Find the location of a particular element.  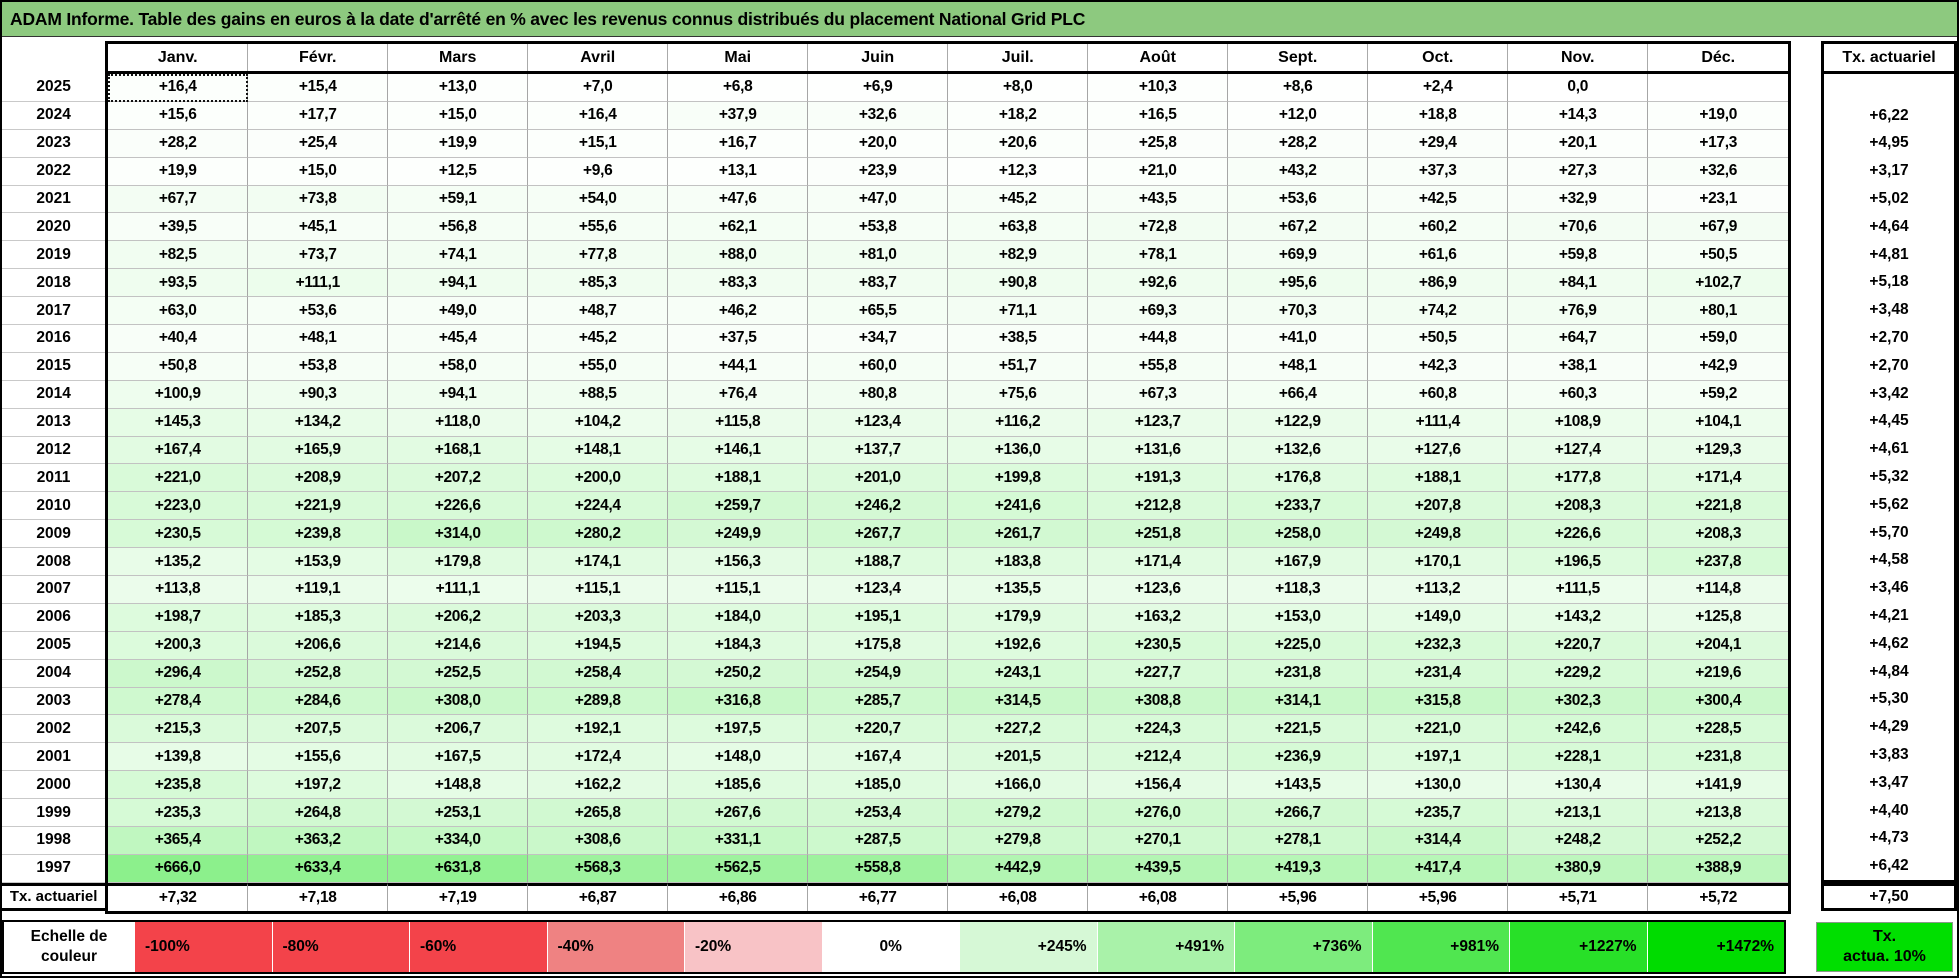

table-cell: +265,8 is located at coordinates (598, 813).